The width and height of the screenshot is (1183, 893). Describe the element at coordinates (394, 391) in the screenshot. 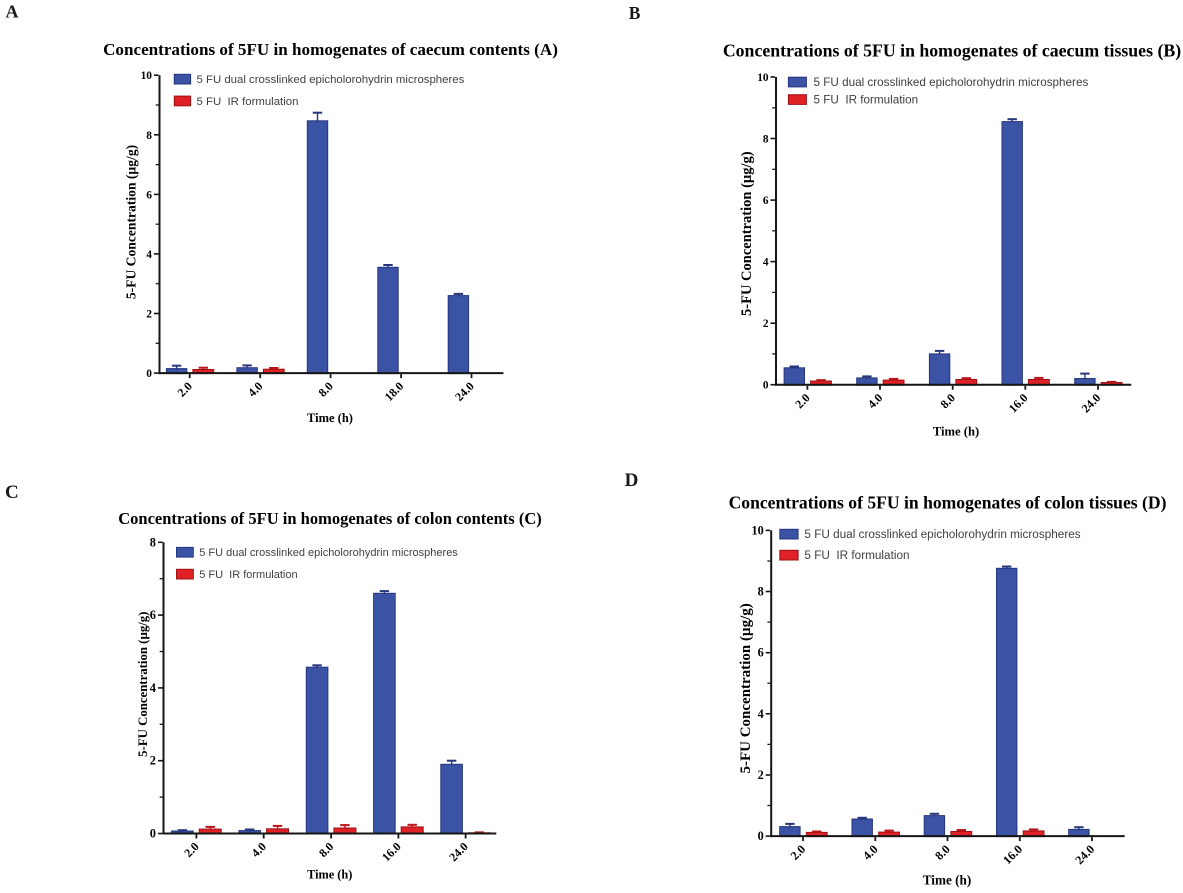

I see `svg-text: 18.0` at that location.